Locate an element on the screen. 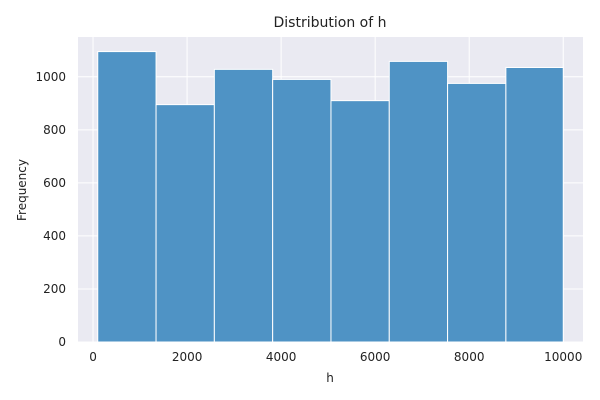 This screenshot has width=600, height=400. y-tick-label: 400 is located at coordinates (54, 236).